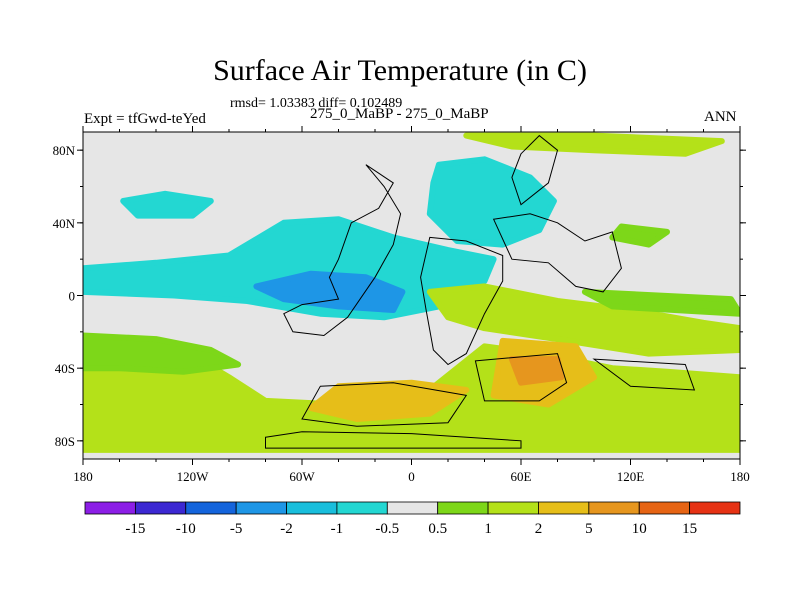 The image size is (800, 600). I want to click on x-tick-label: 120W, so click(193, 476).